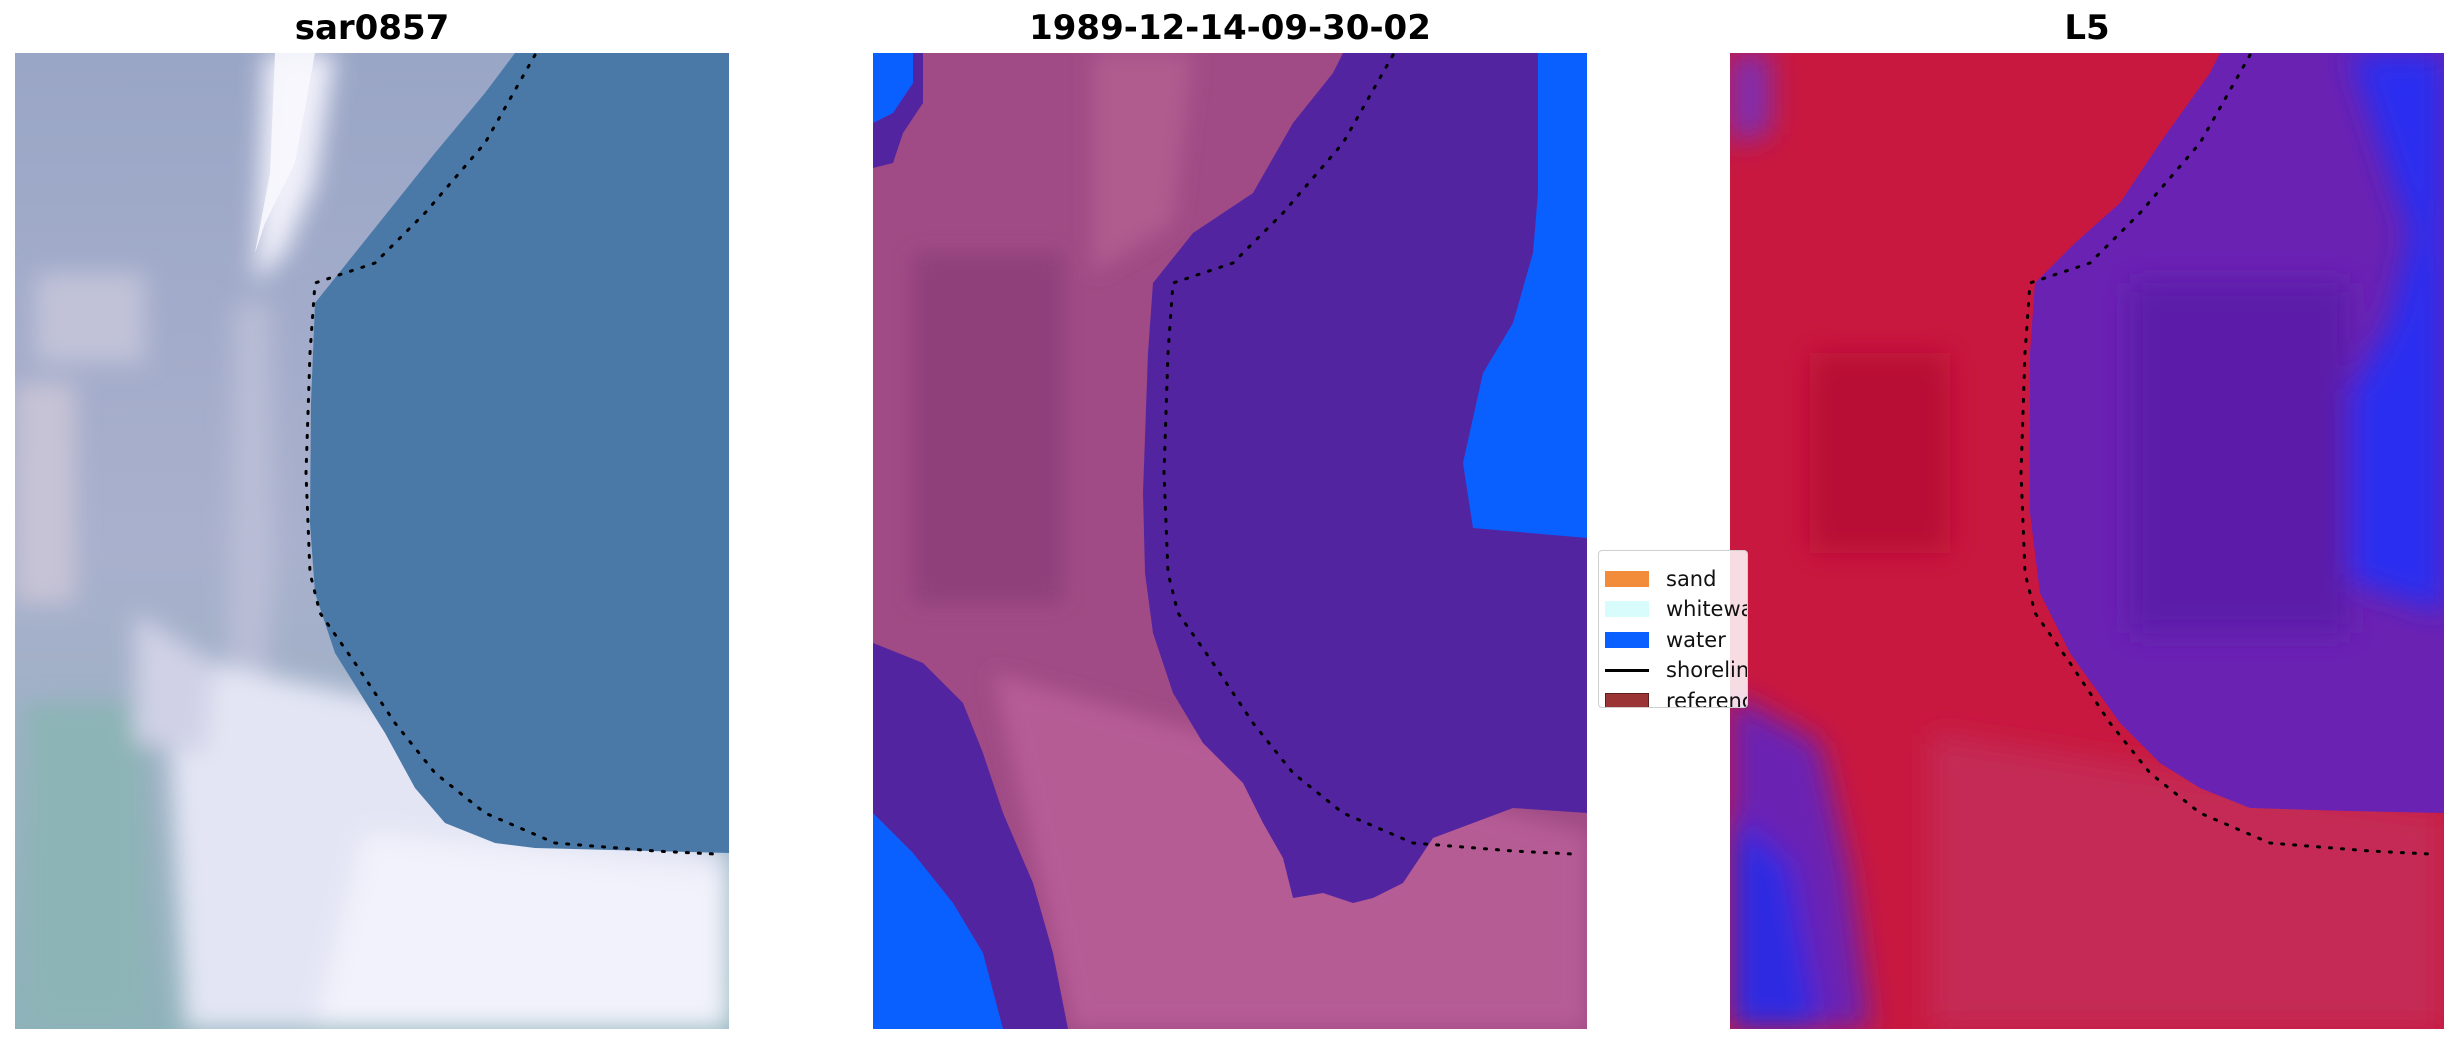  Describe the element at coordinates (1706, 609) in the screenshot. I see `legend-label: whitewater` at that location.